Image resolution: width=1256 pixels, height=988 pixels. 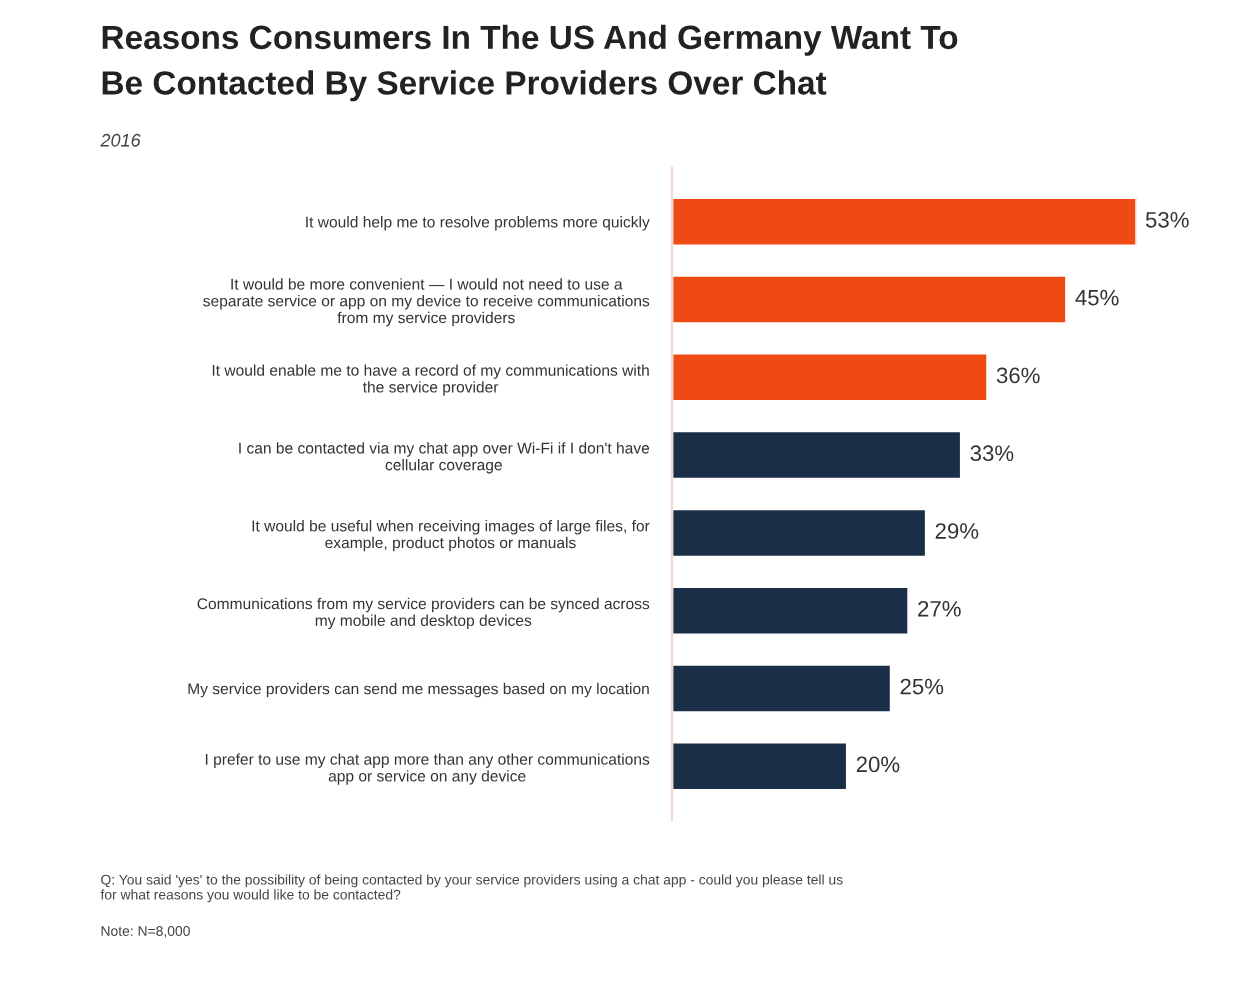 What do you see at coordinates (957, 531) in the screenshot?
I see `data-label: 29%` at bounding box center [957, 531].